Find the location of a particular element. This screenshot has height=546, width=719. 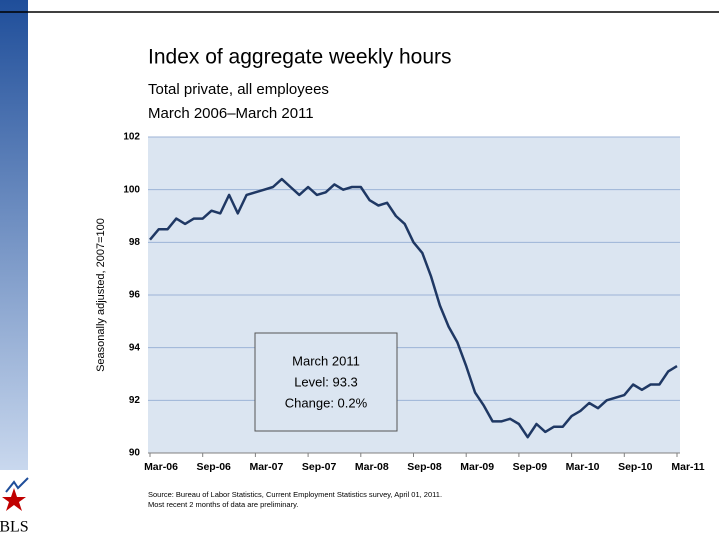

x-tick-label: Sep-10 is located at coordinates (635, 467).